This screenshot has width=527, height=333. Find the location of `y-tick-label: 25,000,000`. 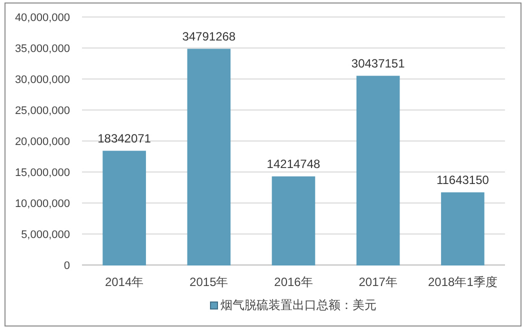

y-tick-label: 25,000,000 is located at coordinates (42, 111).